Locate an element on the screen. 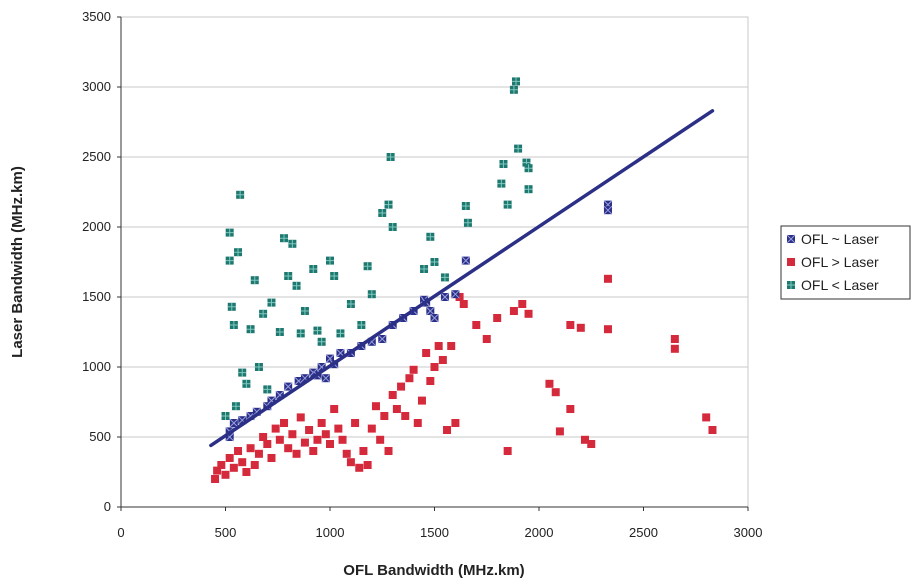  legend-marker-cross is located at coordinates (791, 239).